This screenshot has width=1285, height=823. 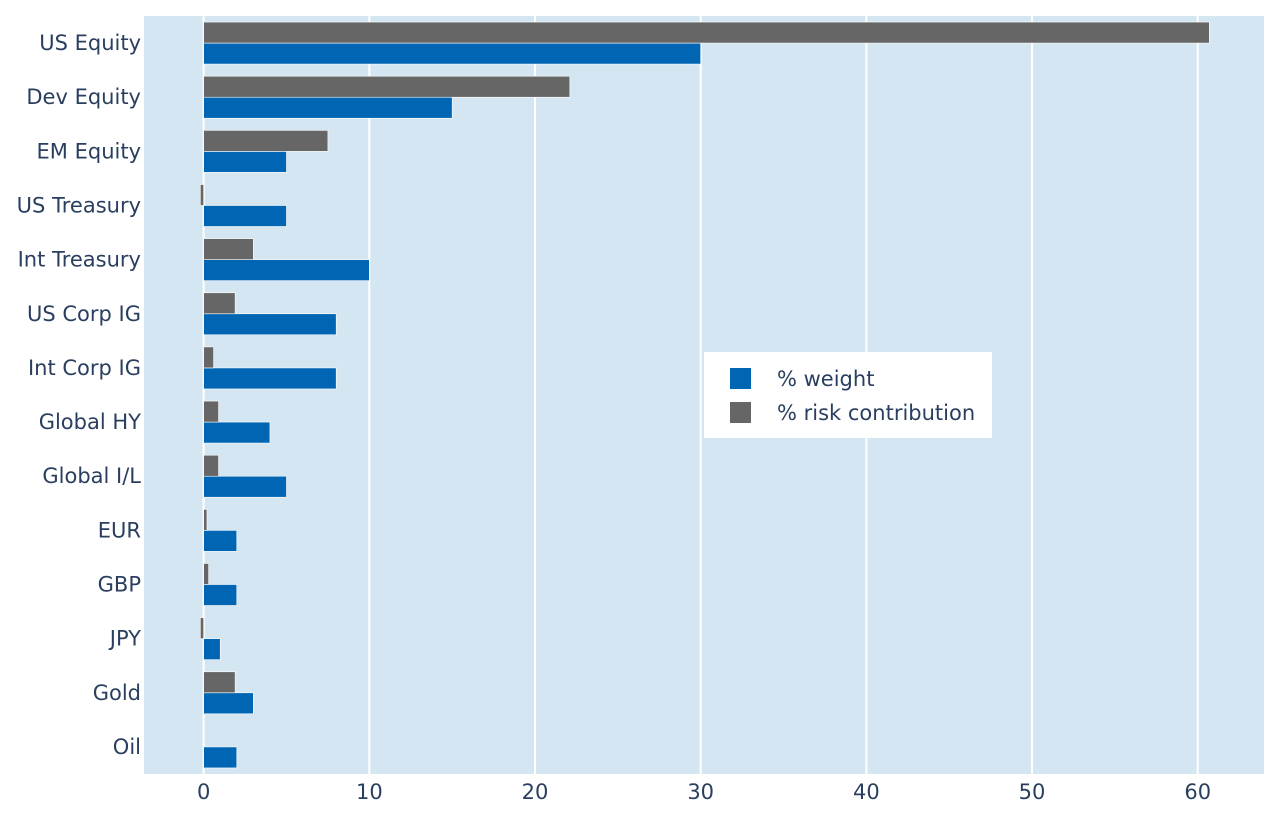 I want to click on x-tick-label-20: 20, so click(x=535, y=792).